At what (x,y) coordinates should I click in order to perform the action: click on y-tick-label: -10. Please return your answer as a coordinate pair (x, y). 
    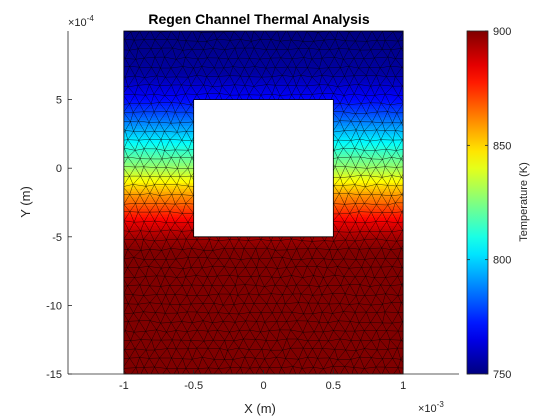
    Looking at the image, I should click on (54, 306).